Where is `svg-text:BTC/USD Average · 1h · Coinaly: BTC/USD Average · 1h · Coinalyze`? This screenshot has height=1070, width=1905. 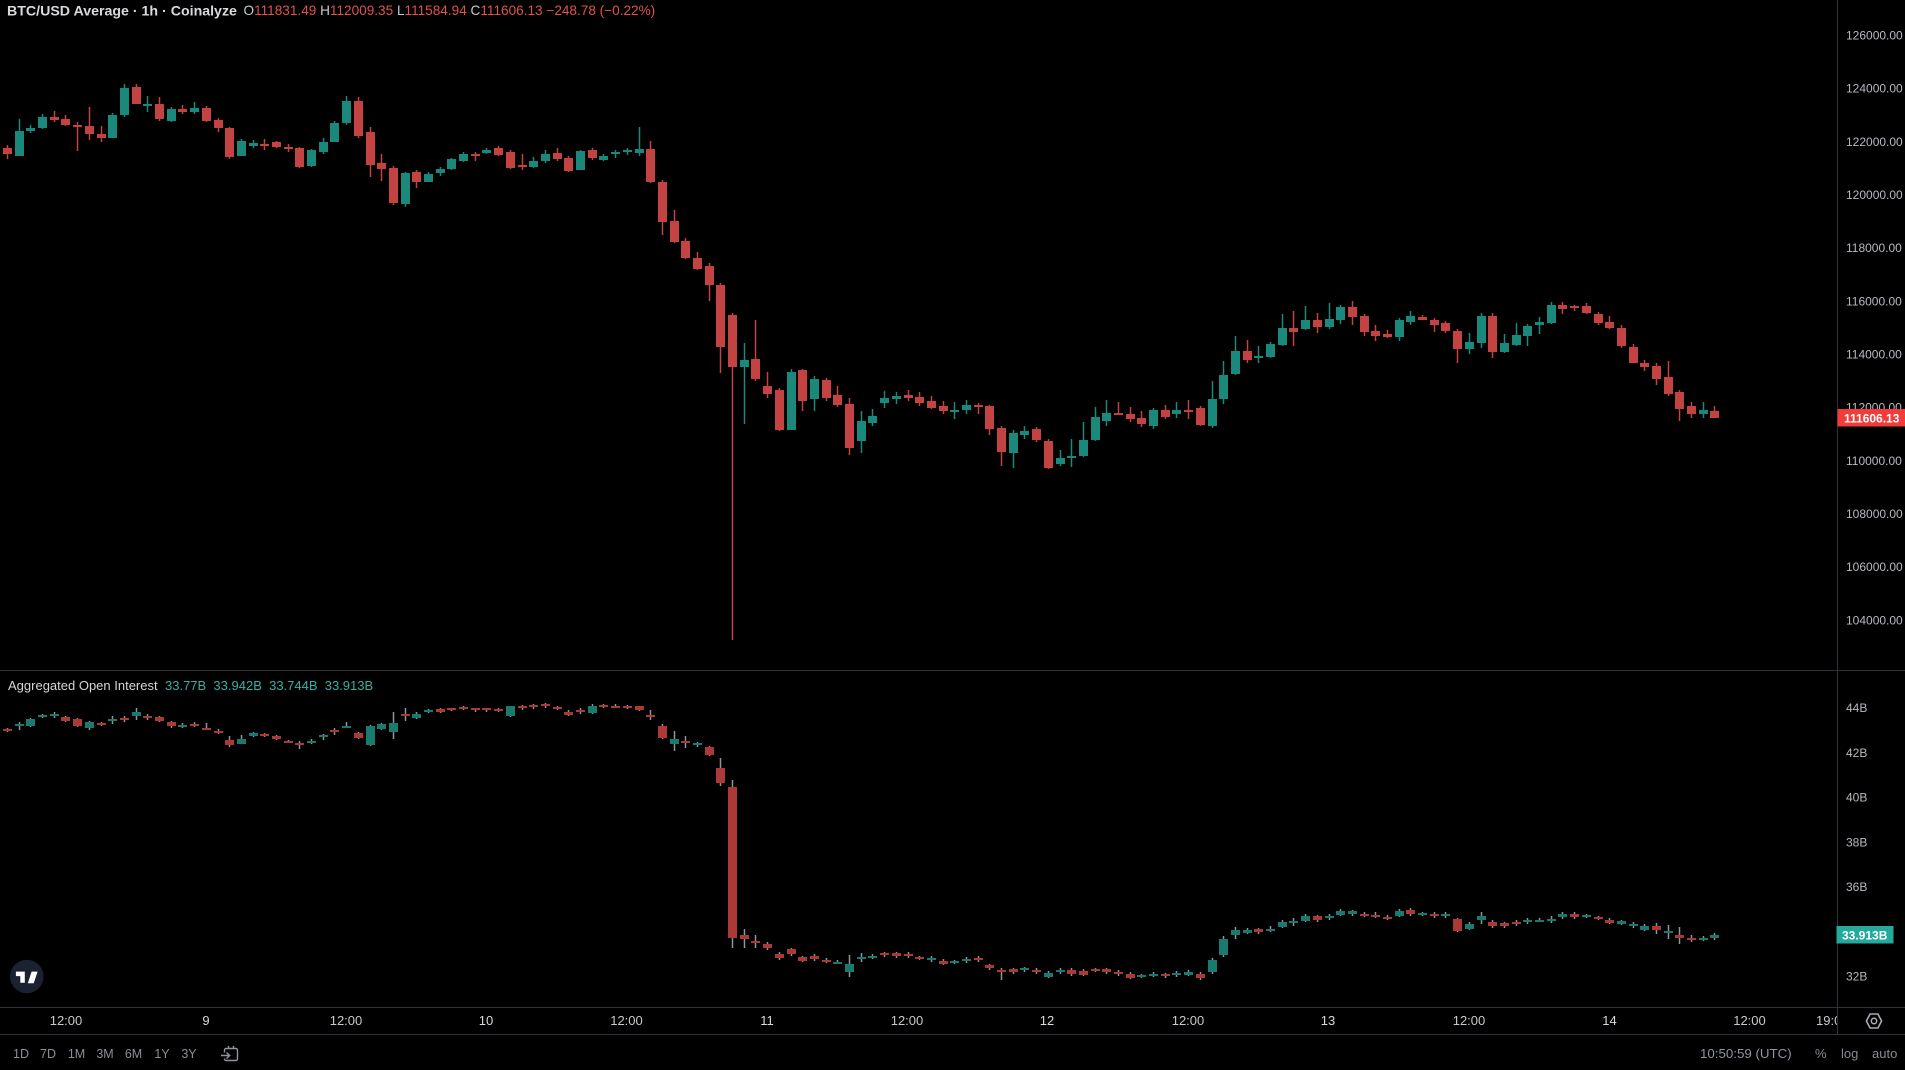 svg-text:BTC/USD Average · 1h · Coinaly: BTC/USD Average · 1h · Coinalyze is located at coordinates (122, 12).